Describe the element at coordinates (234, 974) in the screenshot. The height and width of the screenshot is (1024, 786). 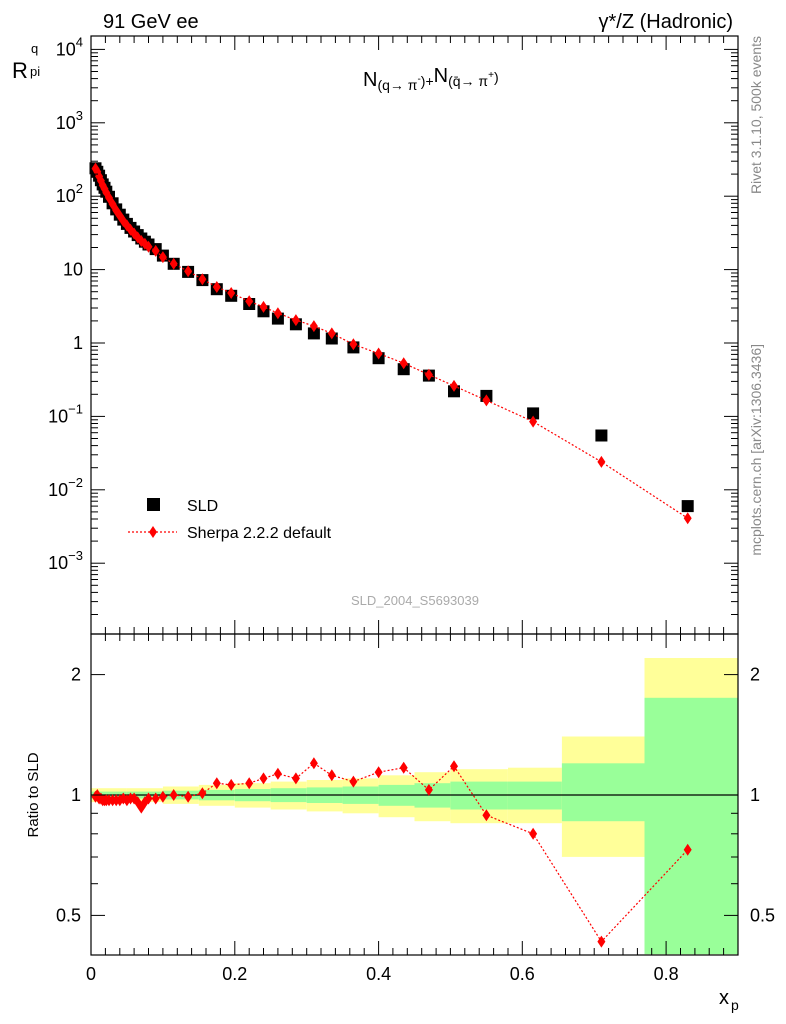
I see `x-tick-label: 0.2` at that location.